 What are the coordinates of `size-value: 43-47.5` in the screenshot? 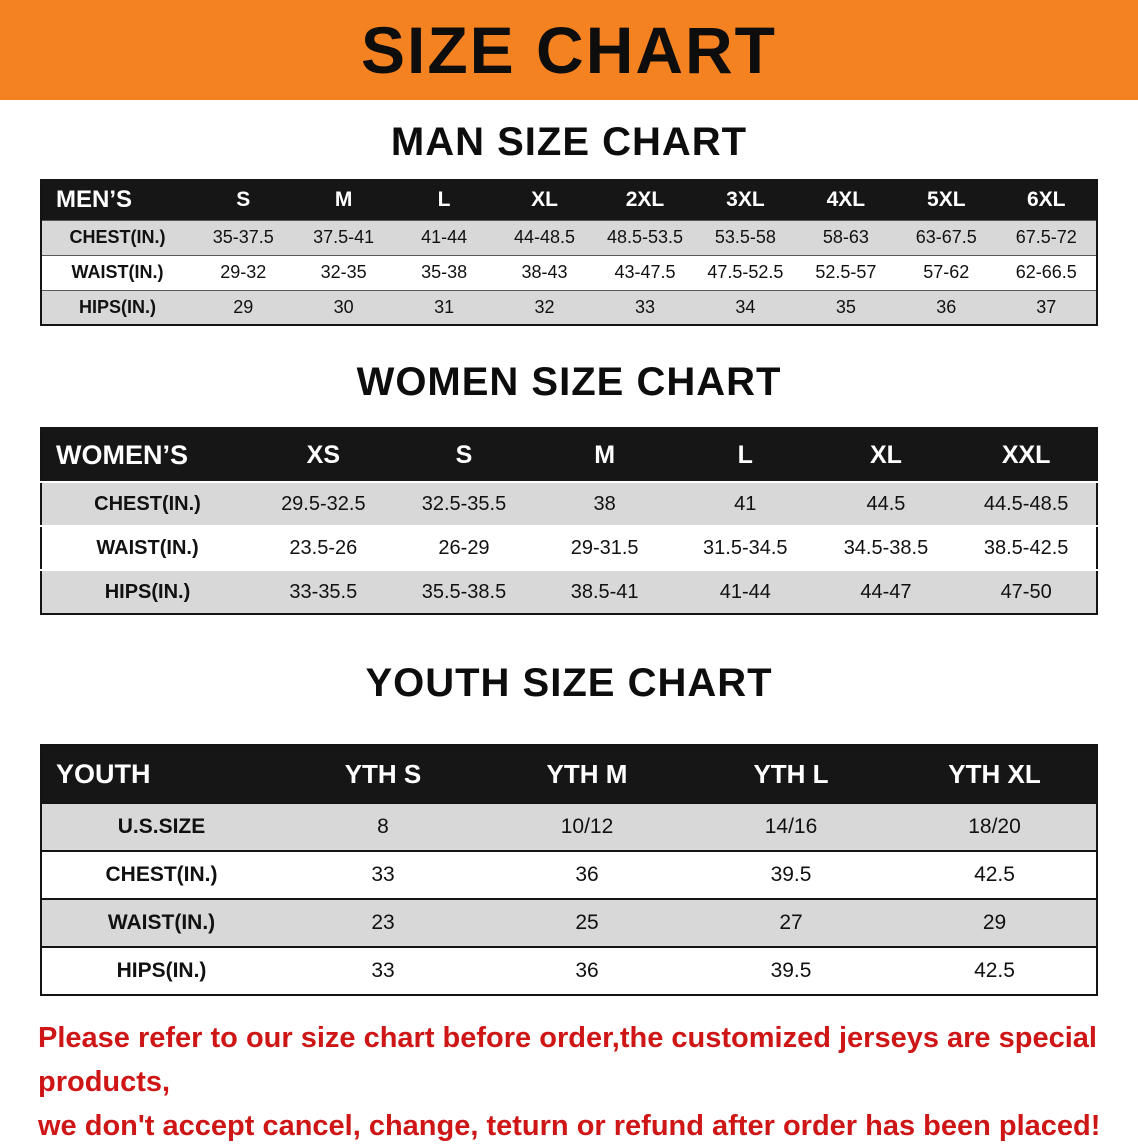 It's located at (645, 272).